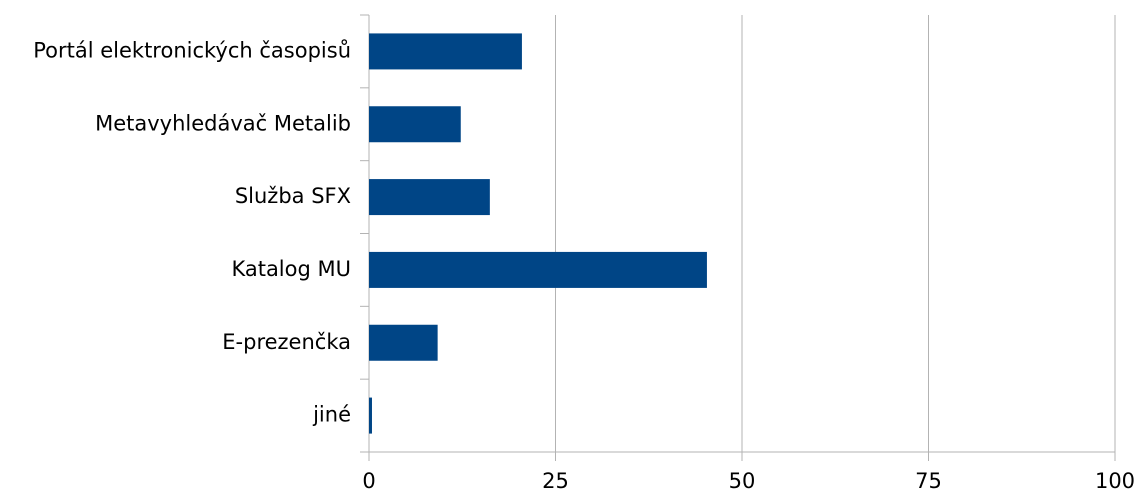 Image resolution: width=1138 pixels, height=497 pixels. I want to click on y-tick-label: jiné, so click(331, 415).